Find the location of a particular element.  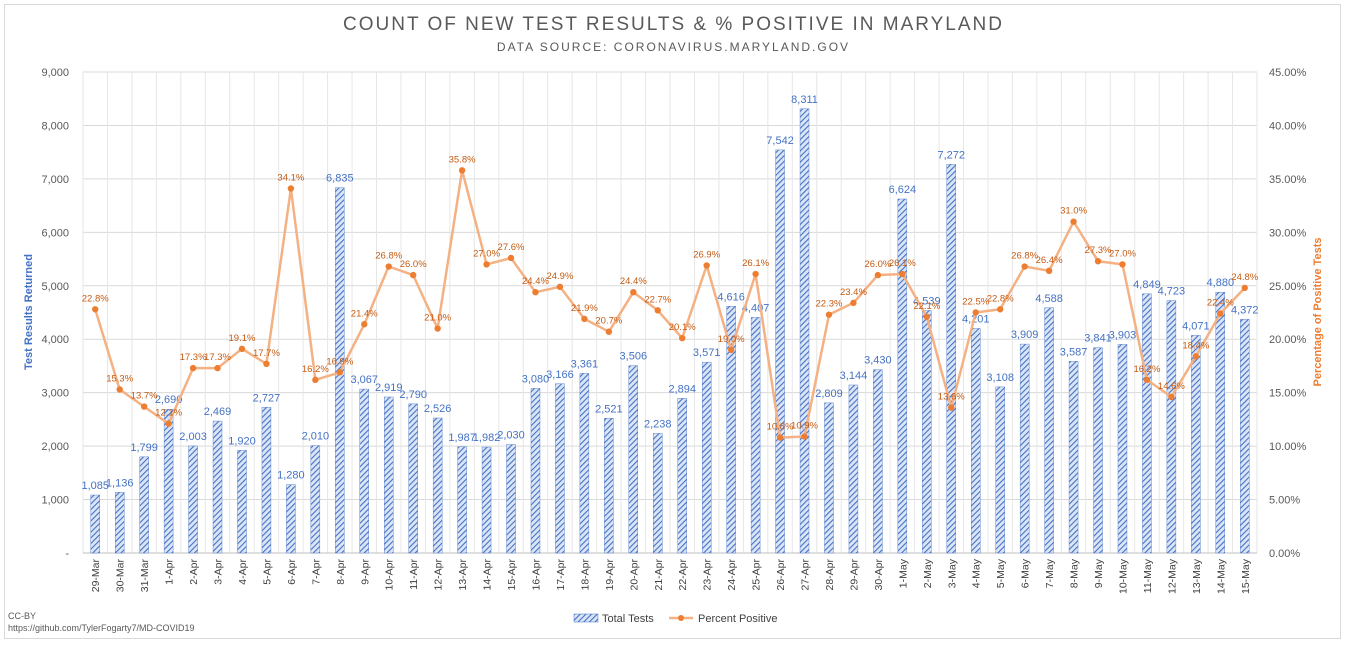

percent-value-label: 26.8% is located at coordinates (388, 256).